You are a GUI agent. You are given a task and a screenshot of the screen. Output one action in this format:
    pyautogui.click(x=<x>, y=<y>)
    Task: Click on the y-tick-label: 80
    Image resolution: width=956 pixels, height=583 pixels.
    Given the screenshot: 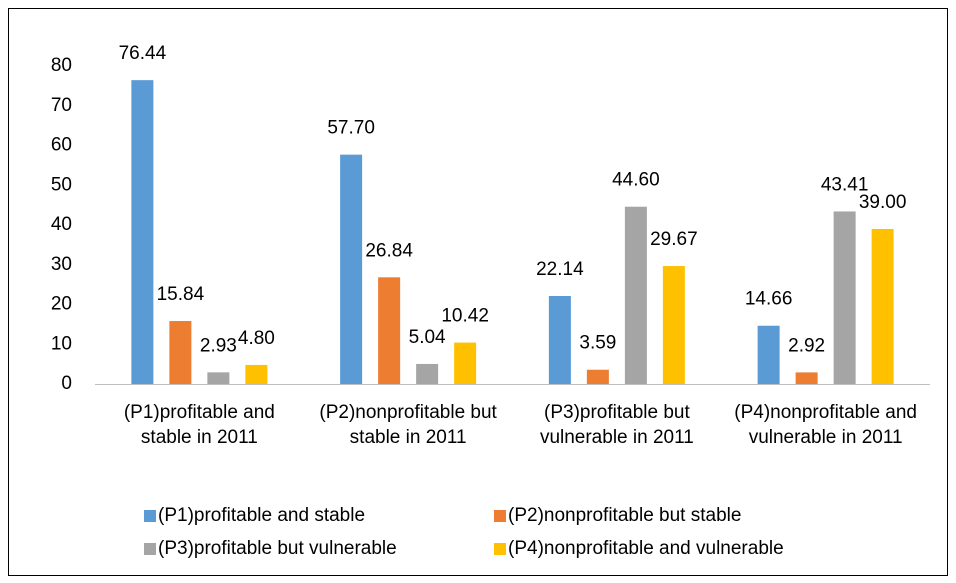 What is the action you would take?
    pyautogui.click(x=61, y=65)
    